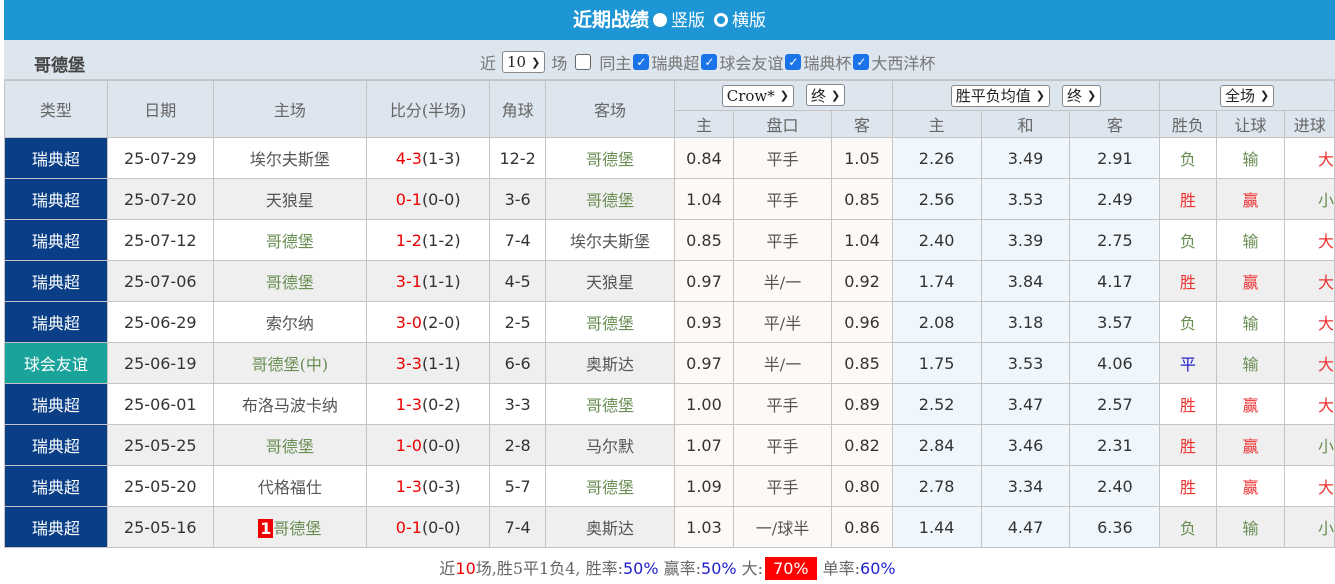 This screenshot has height=584, width=1335. What do you see at coordinates (160, 486) in the screenshot?
I see `match-date: 25-05-20` at bounding box center [160, 486].